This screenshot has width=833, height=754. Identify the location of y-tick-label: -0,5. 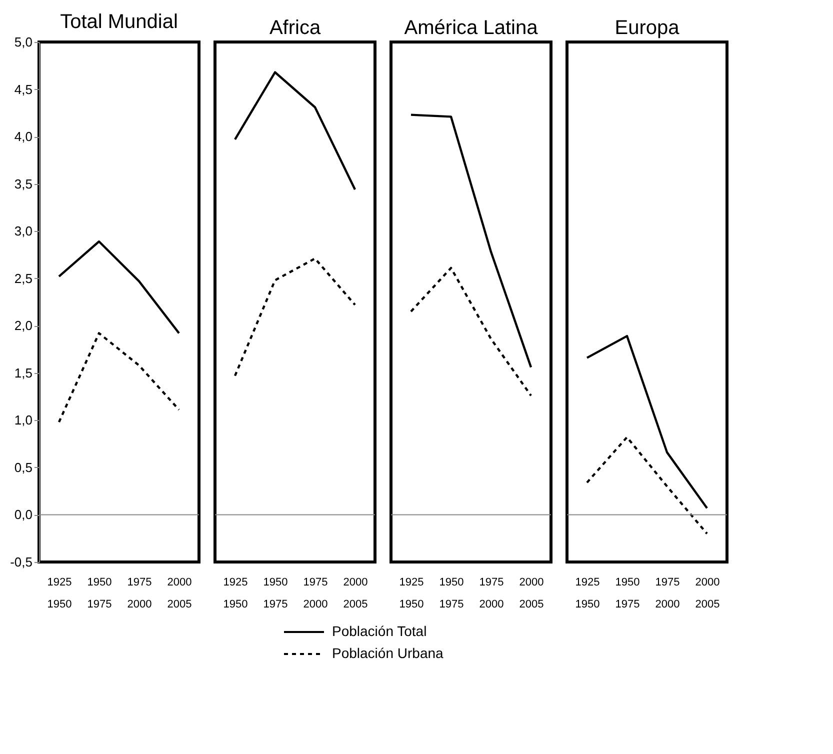
(21, 562).